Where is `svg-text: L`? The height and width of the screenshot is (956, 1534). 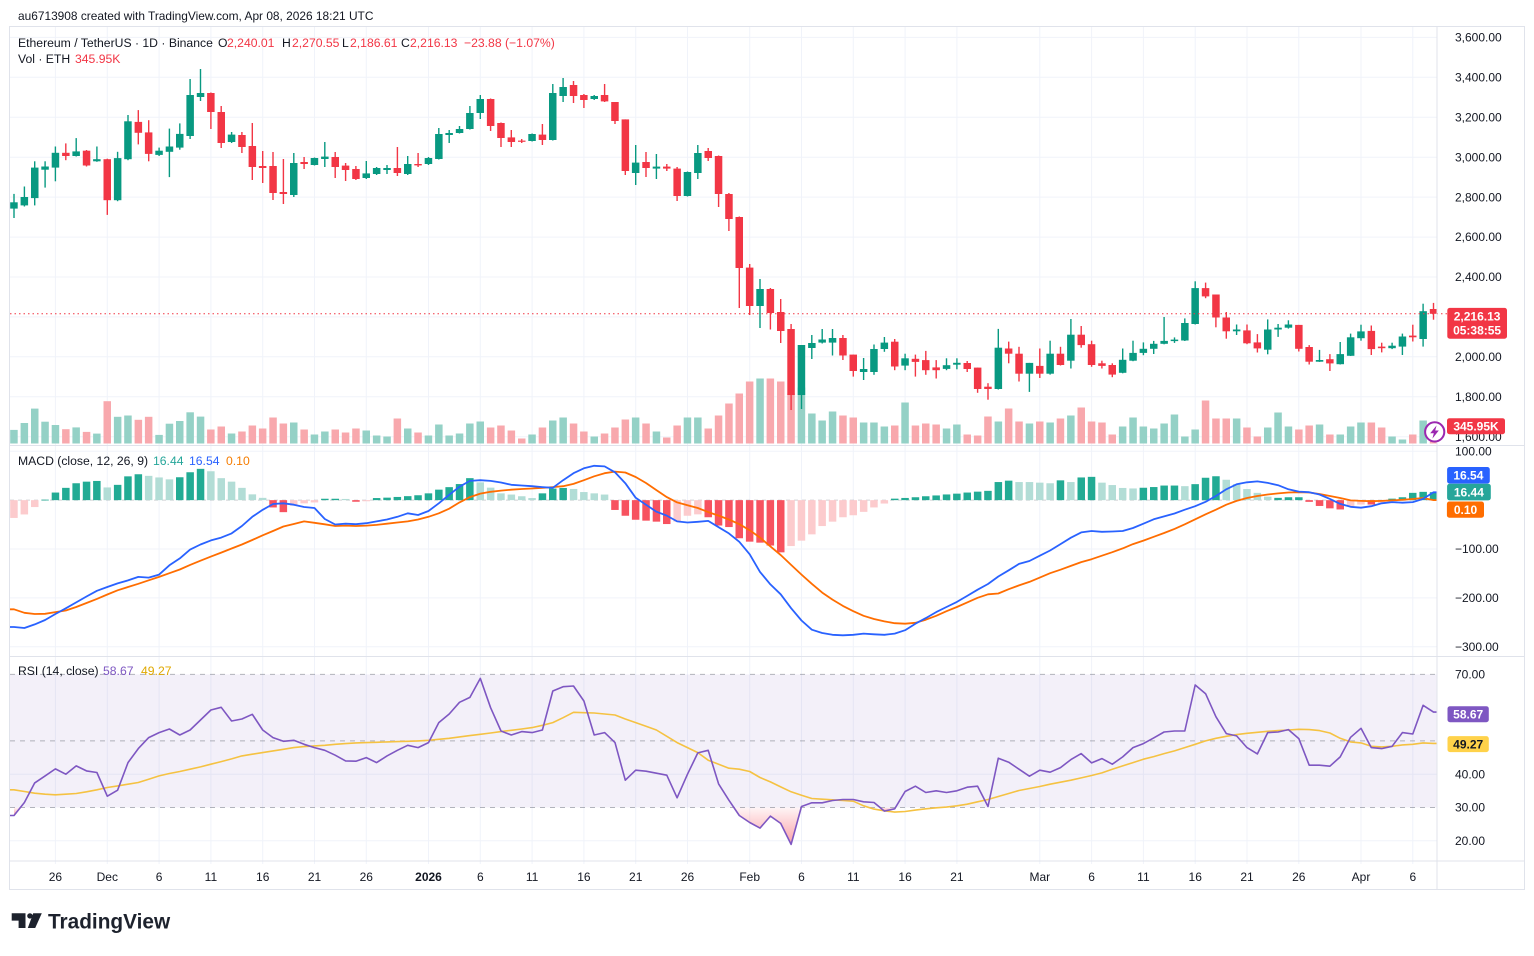 svg-text: L is located at coordinates (345, 43).